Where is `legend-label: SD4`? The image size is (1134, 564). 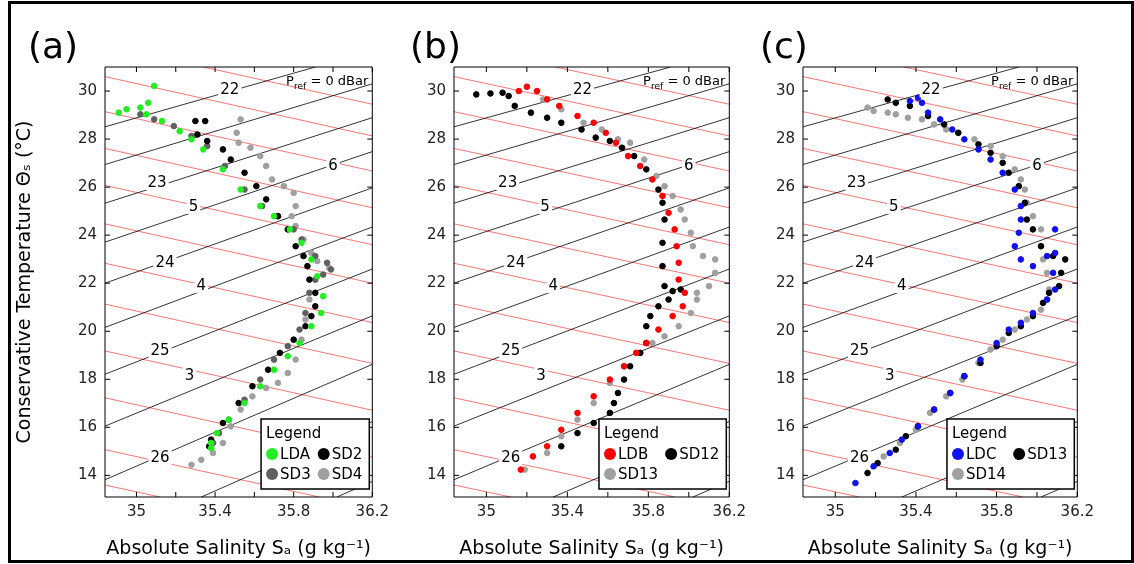 legend-label: SD4 is located at coordinates (347, 473).